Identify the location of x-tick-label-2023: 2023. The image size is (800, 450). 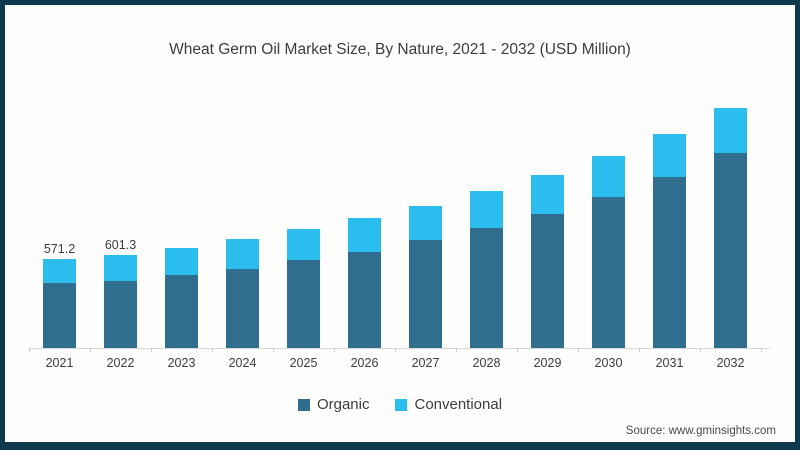
(181, 363).